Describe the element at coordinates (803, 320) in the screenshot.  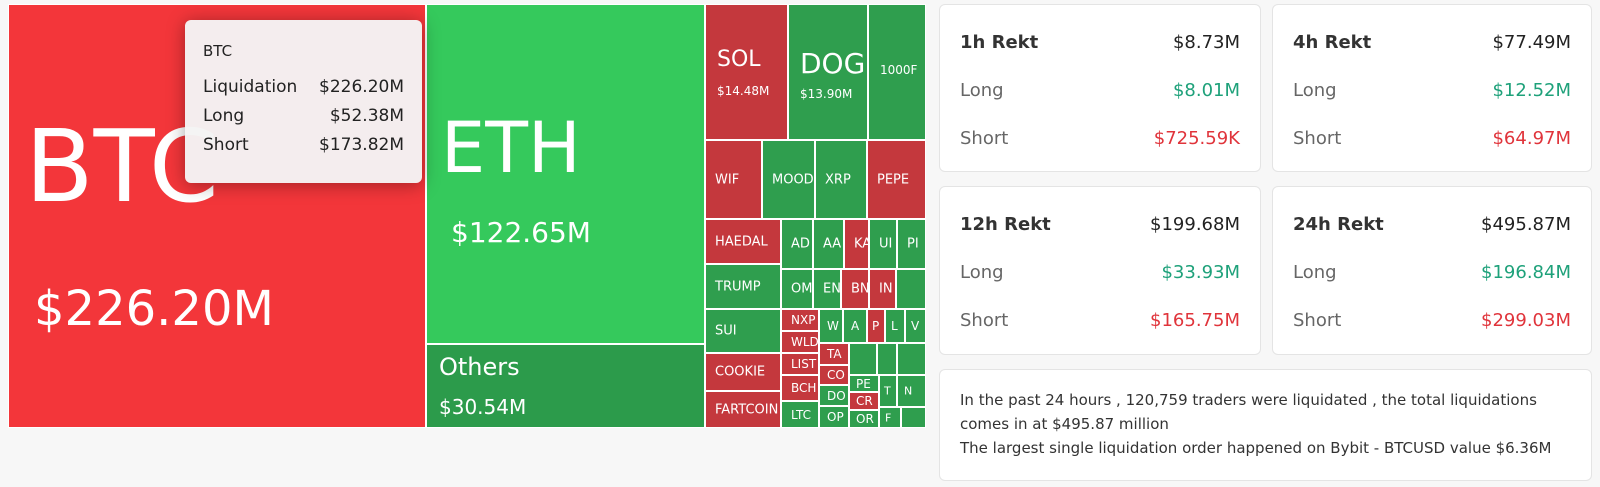
I see `tile-small-symbol: NXP` at that location.